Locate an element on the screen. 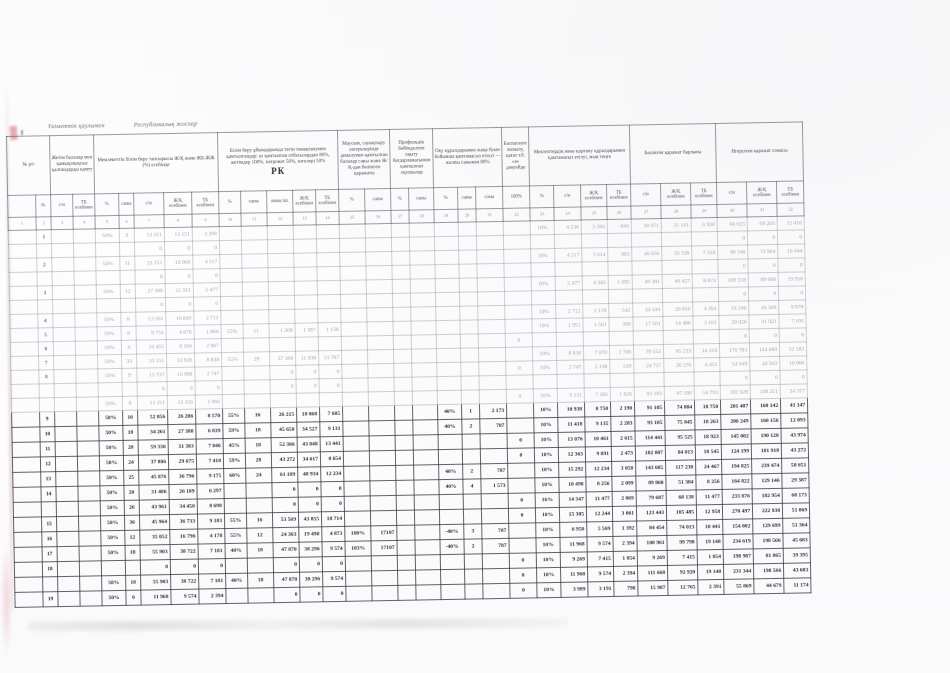 The height and width of the screenshot is (673, 950). table-cell: 10% is located at coordinates (547, 515).